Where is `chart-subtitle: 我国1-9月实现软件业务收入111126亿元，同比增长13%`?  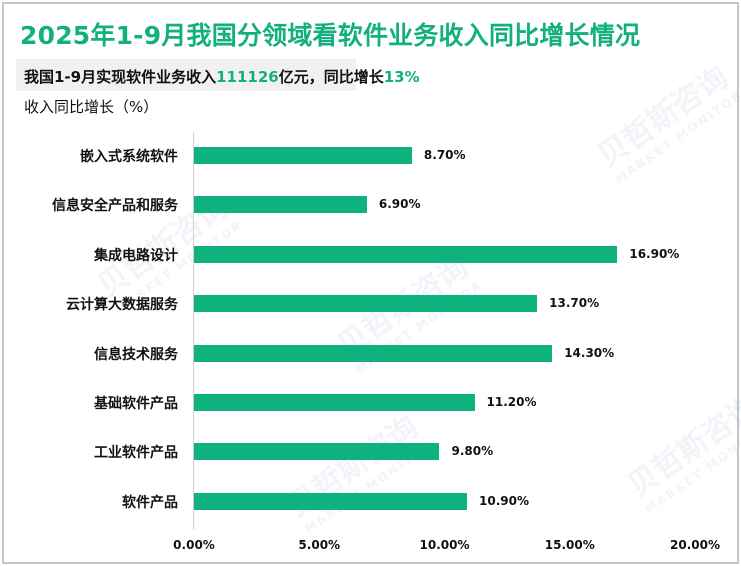
chart-subtitle: 我国1-9月实现软件业务收入111126亿元，同比增长13% is located at coordinates (222, 76).